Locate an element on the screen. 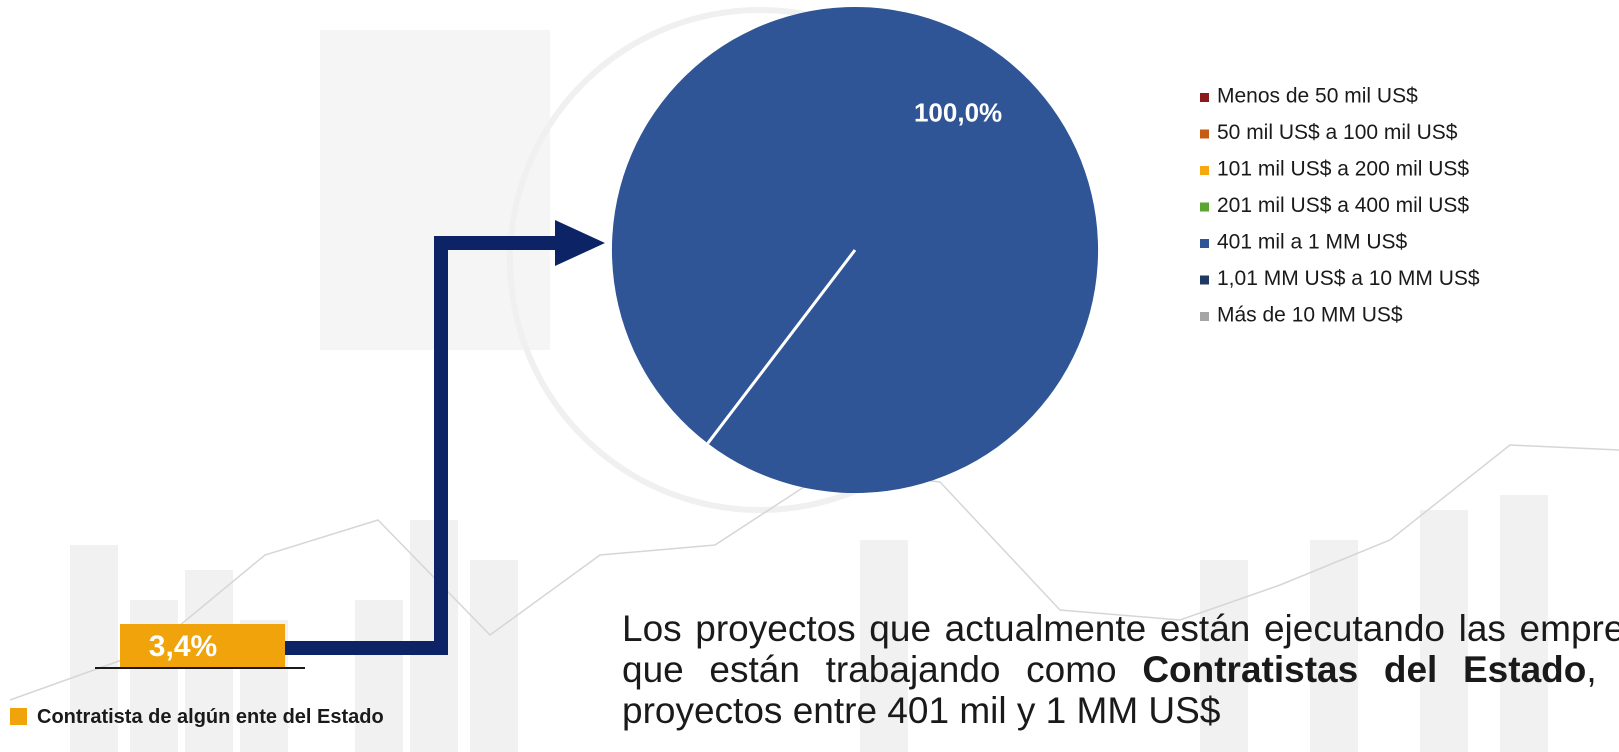 The image size is (1619, 752). paragraph-text: , son proyectos entre 401 mil y 1 MM US$ is located at coordinates (1120, 690).